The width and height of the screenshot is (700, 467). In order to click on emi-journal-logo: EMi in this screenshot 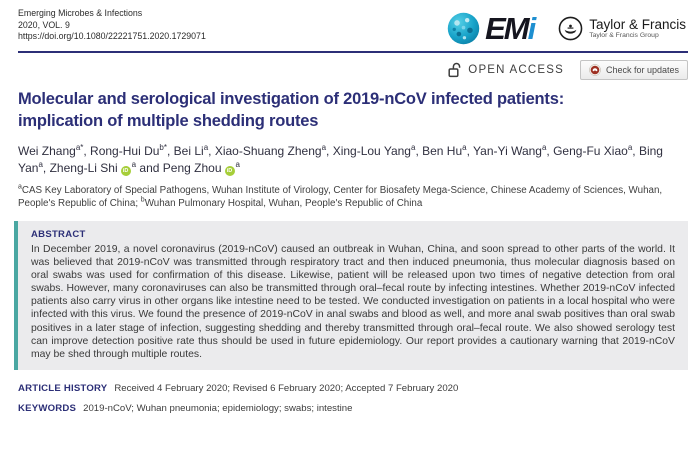, I will do `click(490, 28)`.